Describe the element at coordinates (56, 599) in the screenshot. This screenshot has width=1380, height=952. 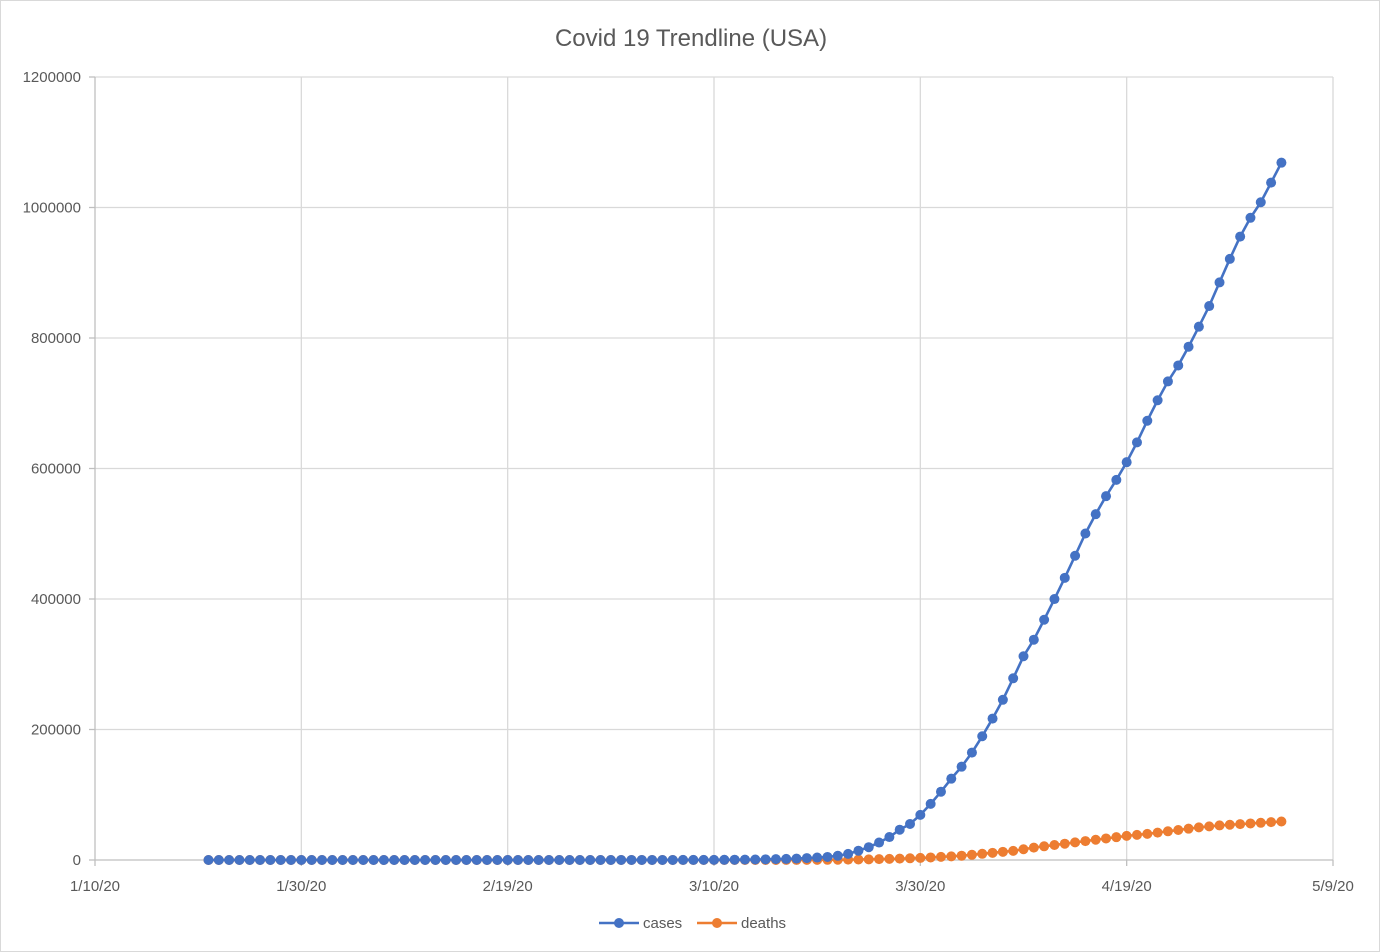
I see `y-tick-label: 400000` at that location.